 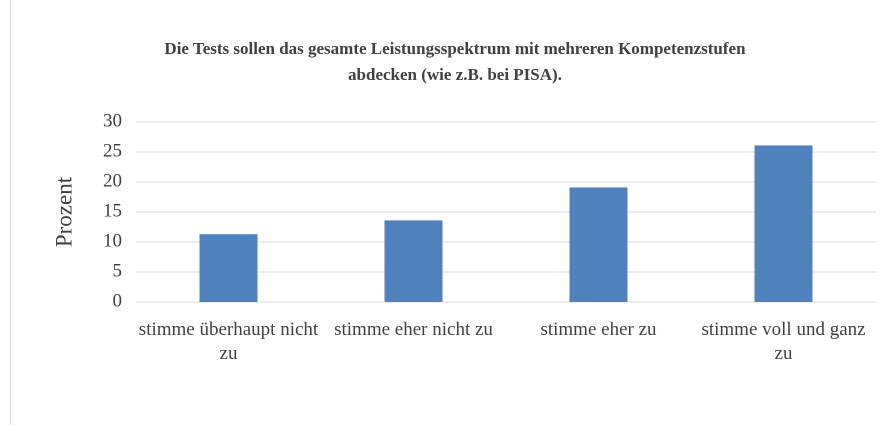 I want to click on x-tick-label: stimme eher zu, so click(x=598, y=329).